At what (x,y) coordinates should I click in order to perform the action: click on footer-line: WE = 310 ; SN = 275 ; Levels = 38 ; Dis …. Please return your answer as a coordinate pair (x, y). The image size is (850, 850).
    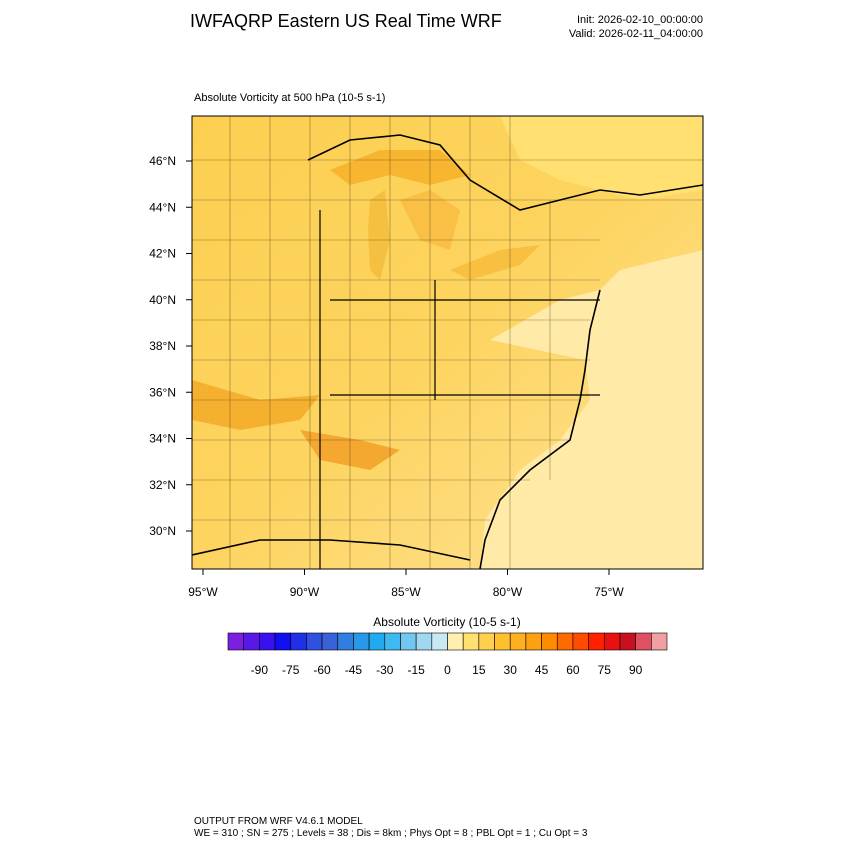
    Looking at the image, I should click on (391, 833).